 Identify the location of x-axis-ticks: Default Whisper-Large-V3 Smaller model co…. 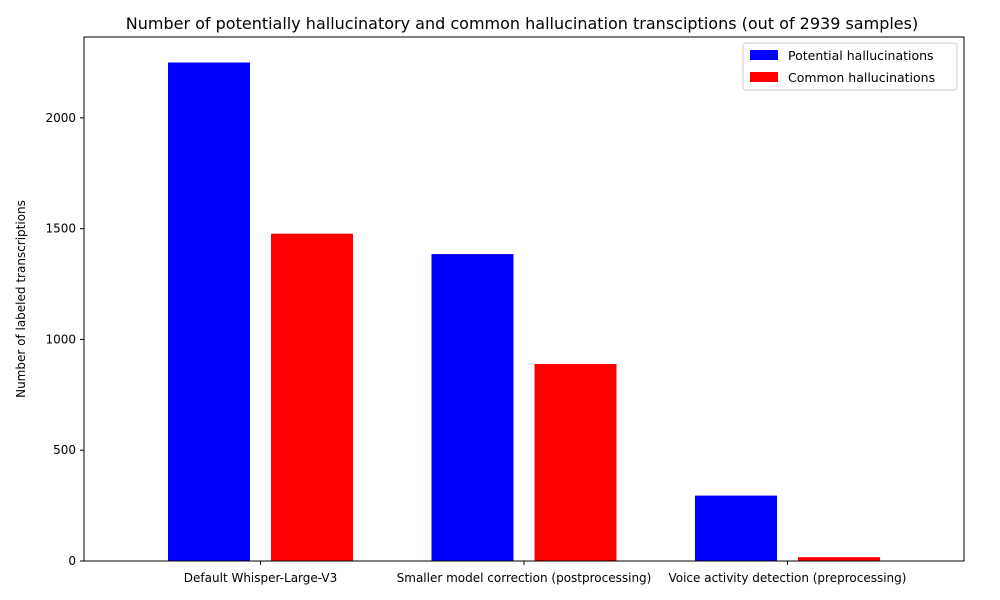
(545, 573).